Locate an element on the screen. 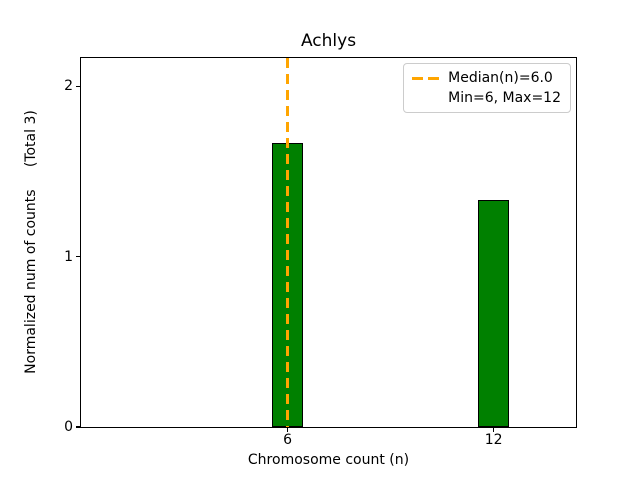 The height and width of the screenshot is (480, 640). x-tick-label: 6 is located at coordinates (288, 440).